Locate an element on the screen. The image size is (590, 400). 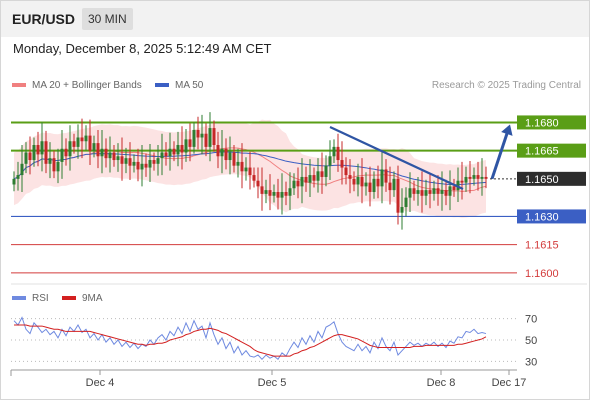
ma20-swatch is located at coordinates (19, 85).